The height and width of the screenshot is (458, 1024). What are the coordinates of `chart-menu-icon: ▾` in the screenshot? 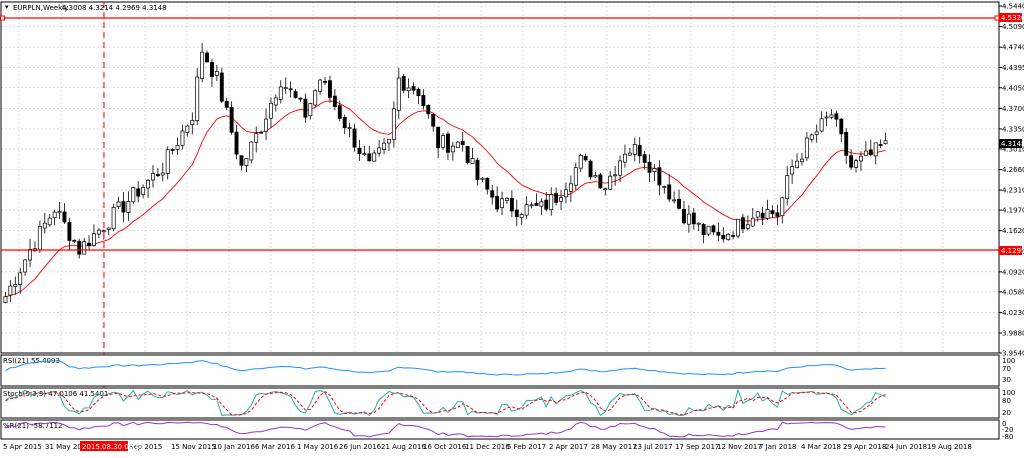 It's located at (7, 7).